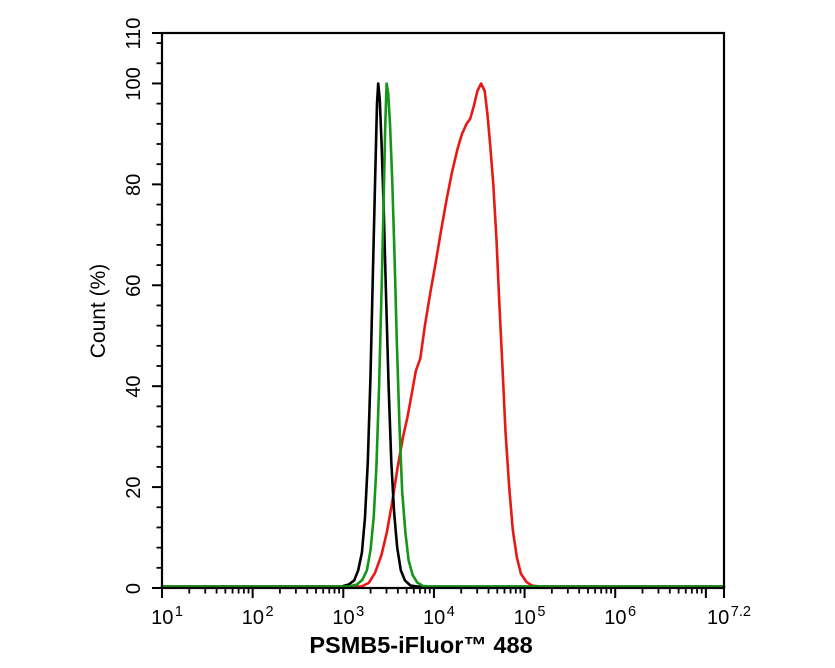 The image size is (835, 668). Describe the element at coordinates (420, 645) in the screenshot. I see `x-axis-title: PSMB5-iFluor™ 488` at that location.